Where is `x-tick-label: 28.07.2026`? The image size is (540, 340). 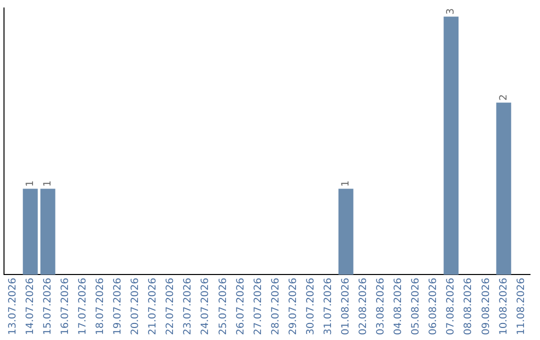
x-tick-label: 28.07.2026 is located at coordinates (276, 307).